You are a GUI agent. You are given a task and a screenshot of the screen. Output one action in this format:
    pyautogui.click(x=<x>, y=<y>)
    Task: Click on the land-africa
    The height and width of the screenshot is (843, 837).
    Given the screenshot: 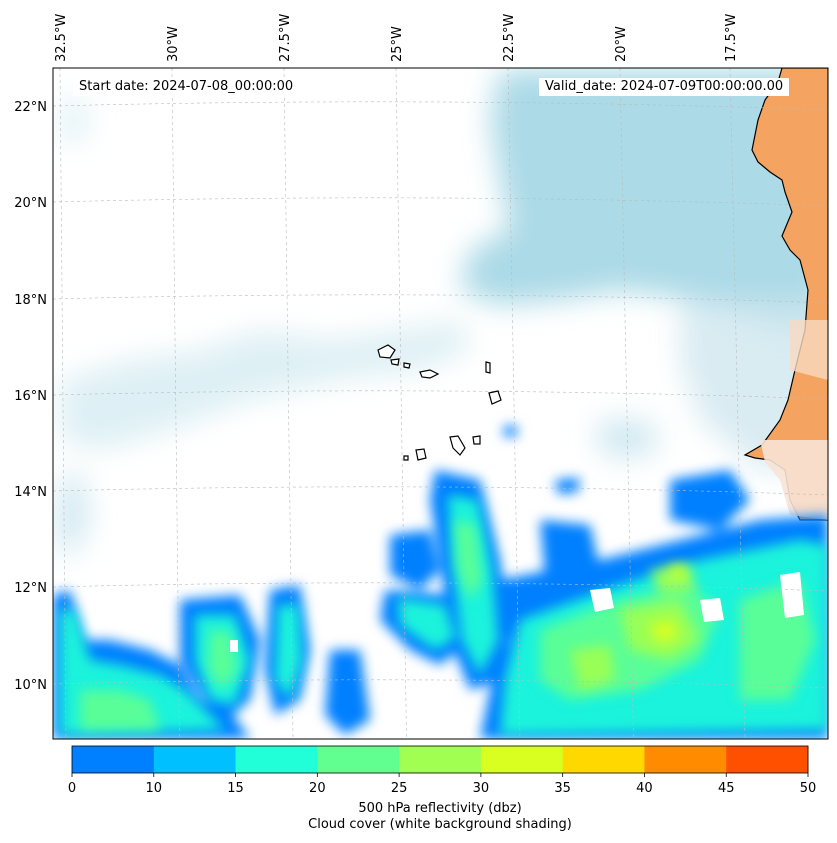 What is the action you would take?
    pyautogui.click(x=785, y=294)
    